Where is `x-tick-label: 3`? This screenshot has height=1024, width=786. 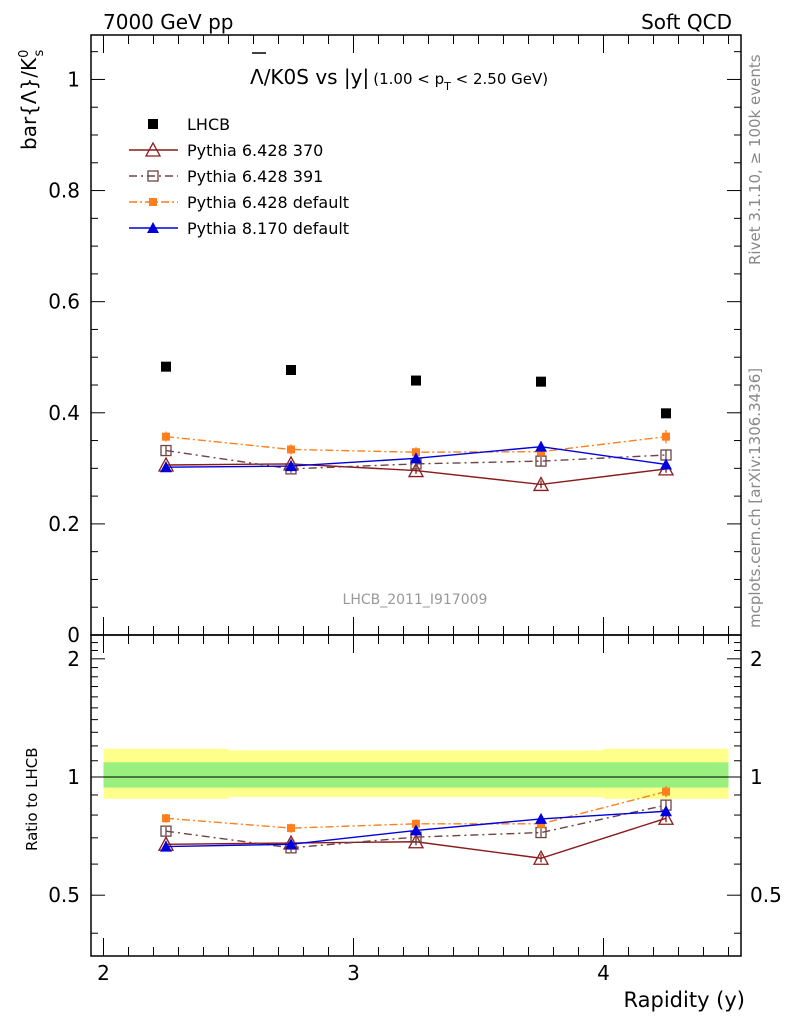 x-tick-label: 3 is located at coordinates (353, 973).